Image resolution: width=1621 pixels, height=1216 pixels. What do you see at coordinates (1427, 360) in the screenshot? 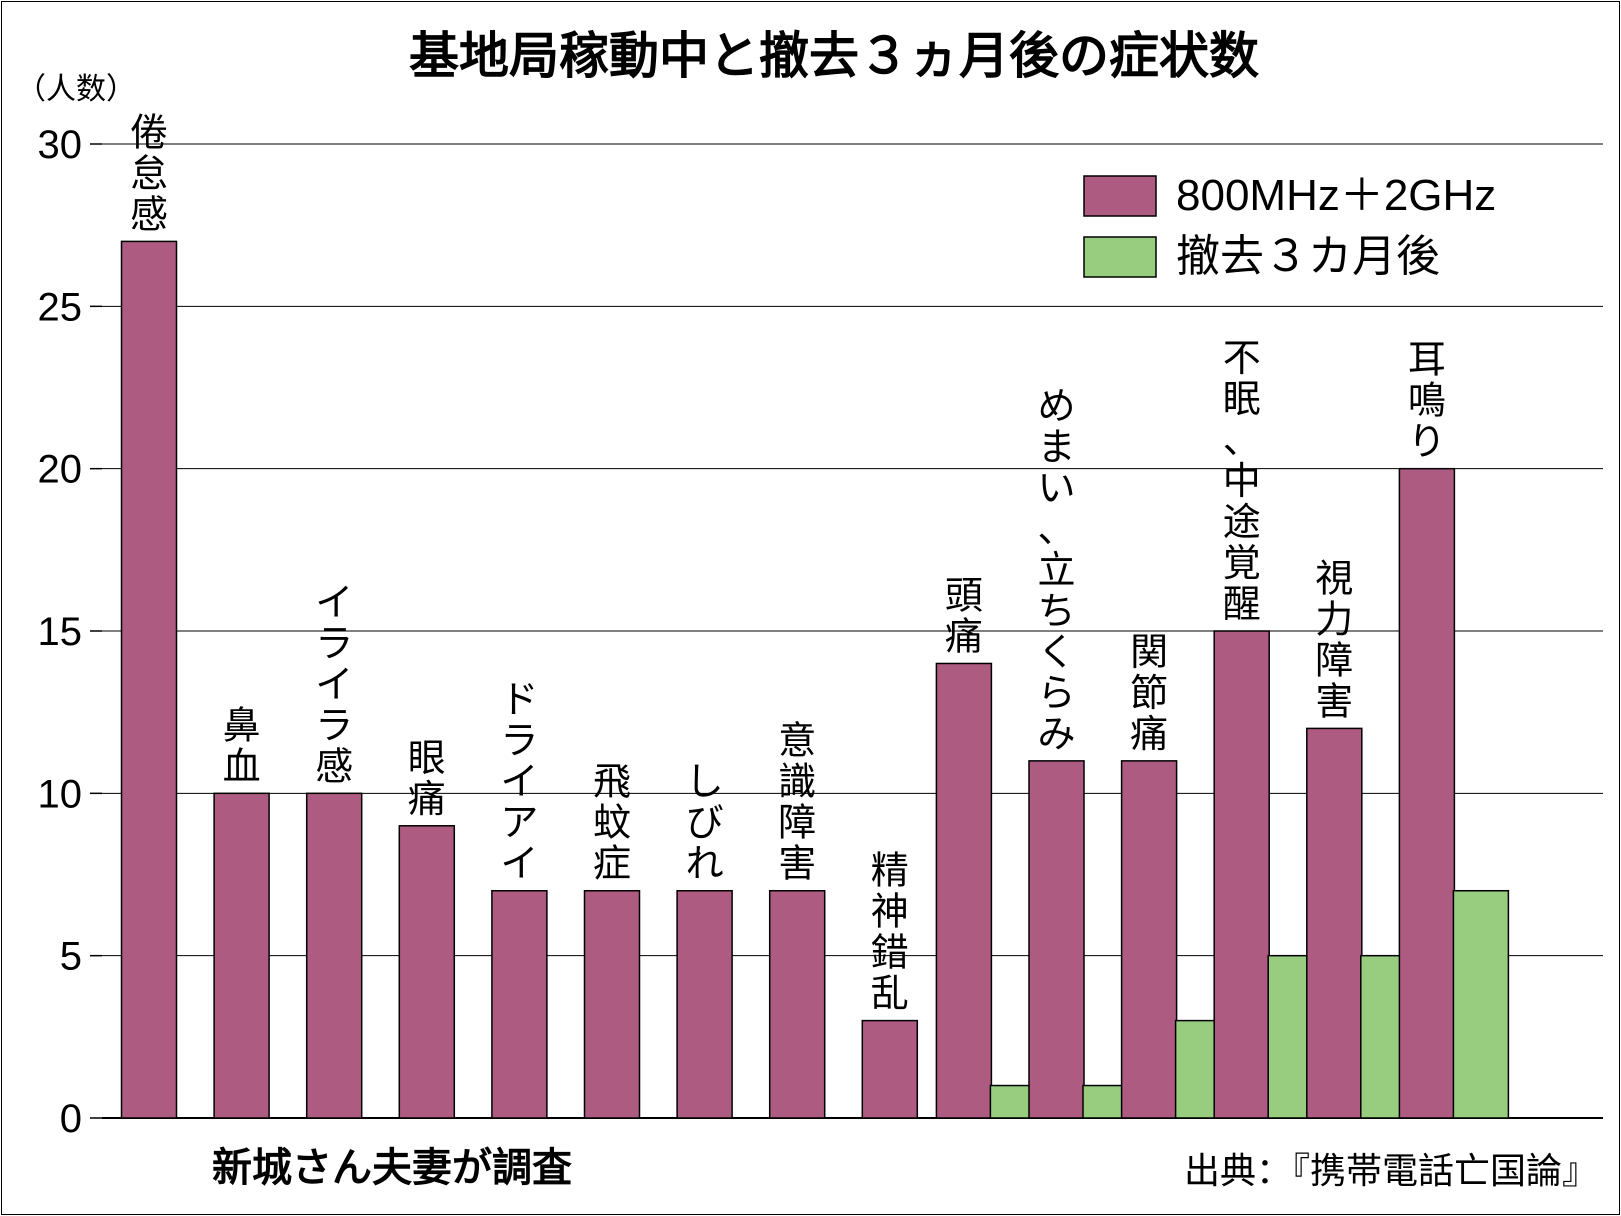
I see `category-label-char: 耳` at bounding box center [1427, 360].